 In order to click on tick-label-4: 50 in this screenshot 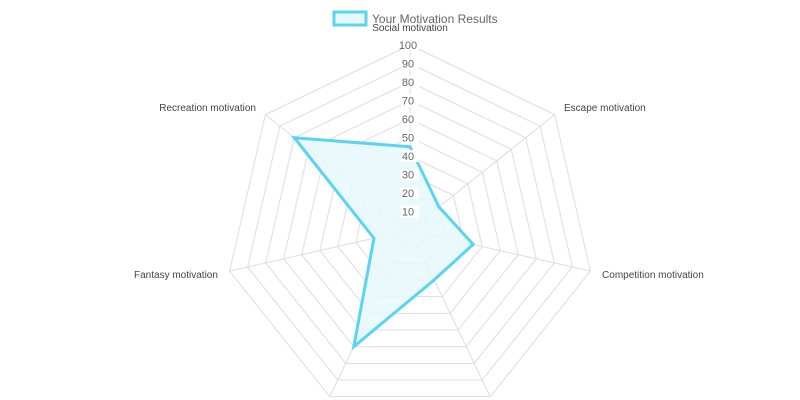, I will do `click(408, 139)`.